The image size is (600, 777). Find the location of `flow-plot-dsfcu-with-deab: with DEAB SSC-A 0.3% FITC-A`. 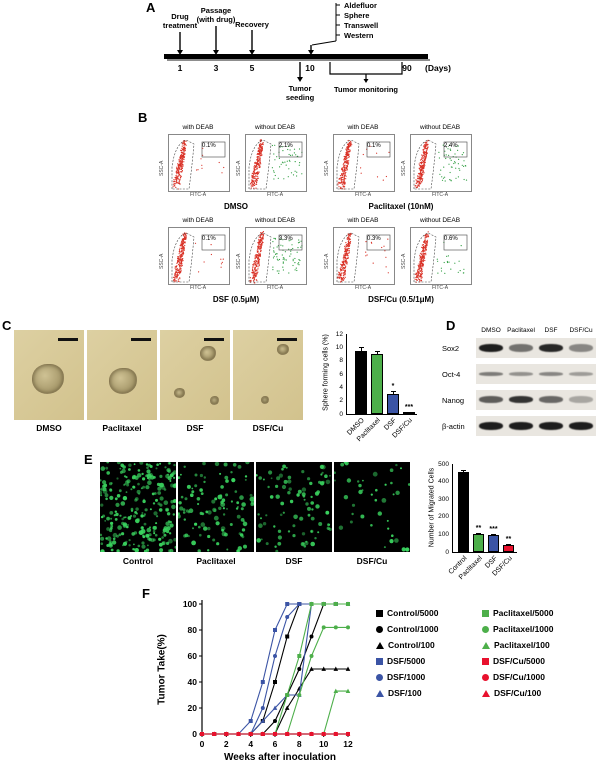

flow-plot-dsfcu-with-deab: with DEAB SSC-A 0.3% FITC-A is located at coordinates (358, 256).